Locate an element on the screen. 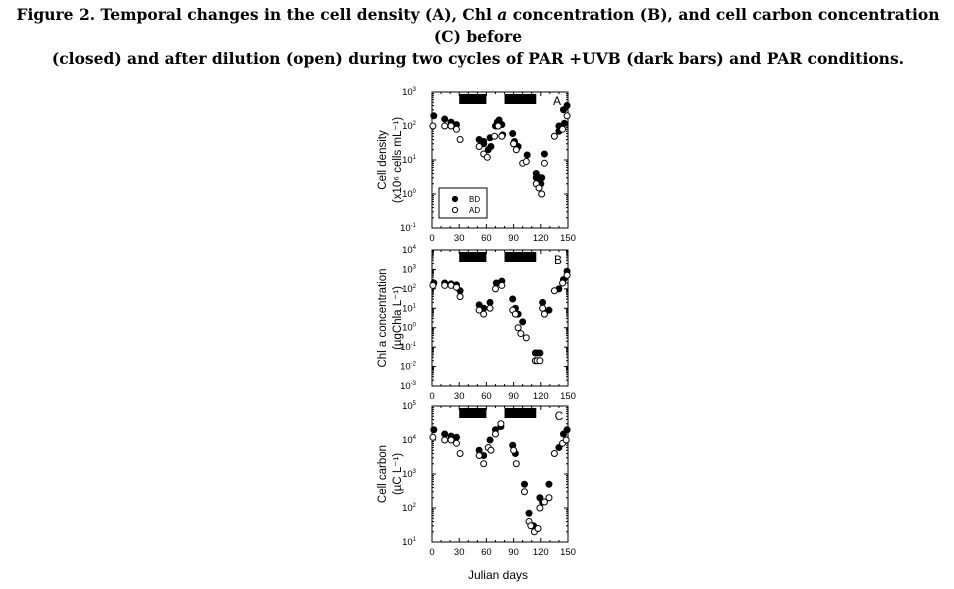 The image size is (954, 589). y-tick-exponent: 3 is located at coordinates (415, 267).